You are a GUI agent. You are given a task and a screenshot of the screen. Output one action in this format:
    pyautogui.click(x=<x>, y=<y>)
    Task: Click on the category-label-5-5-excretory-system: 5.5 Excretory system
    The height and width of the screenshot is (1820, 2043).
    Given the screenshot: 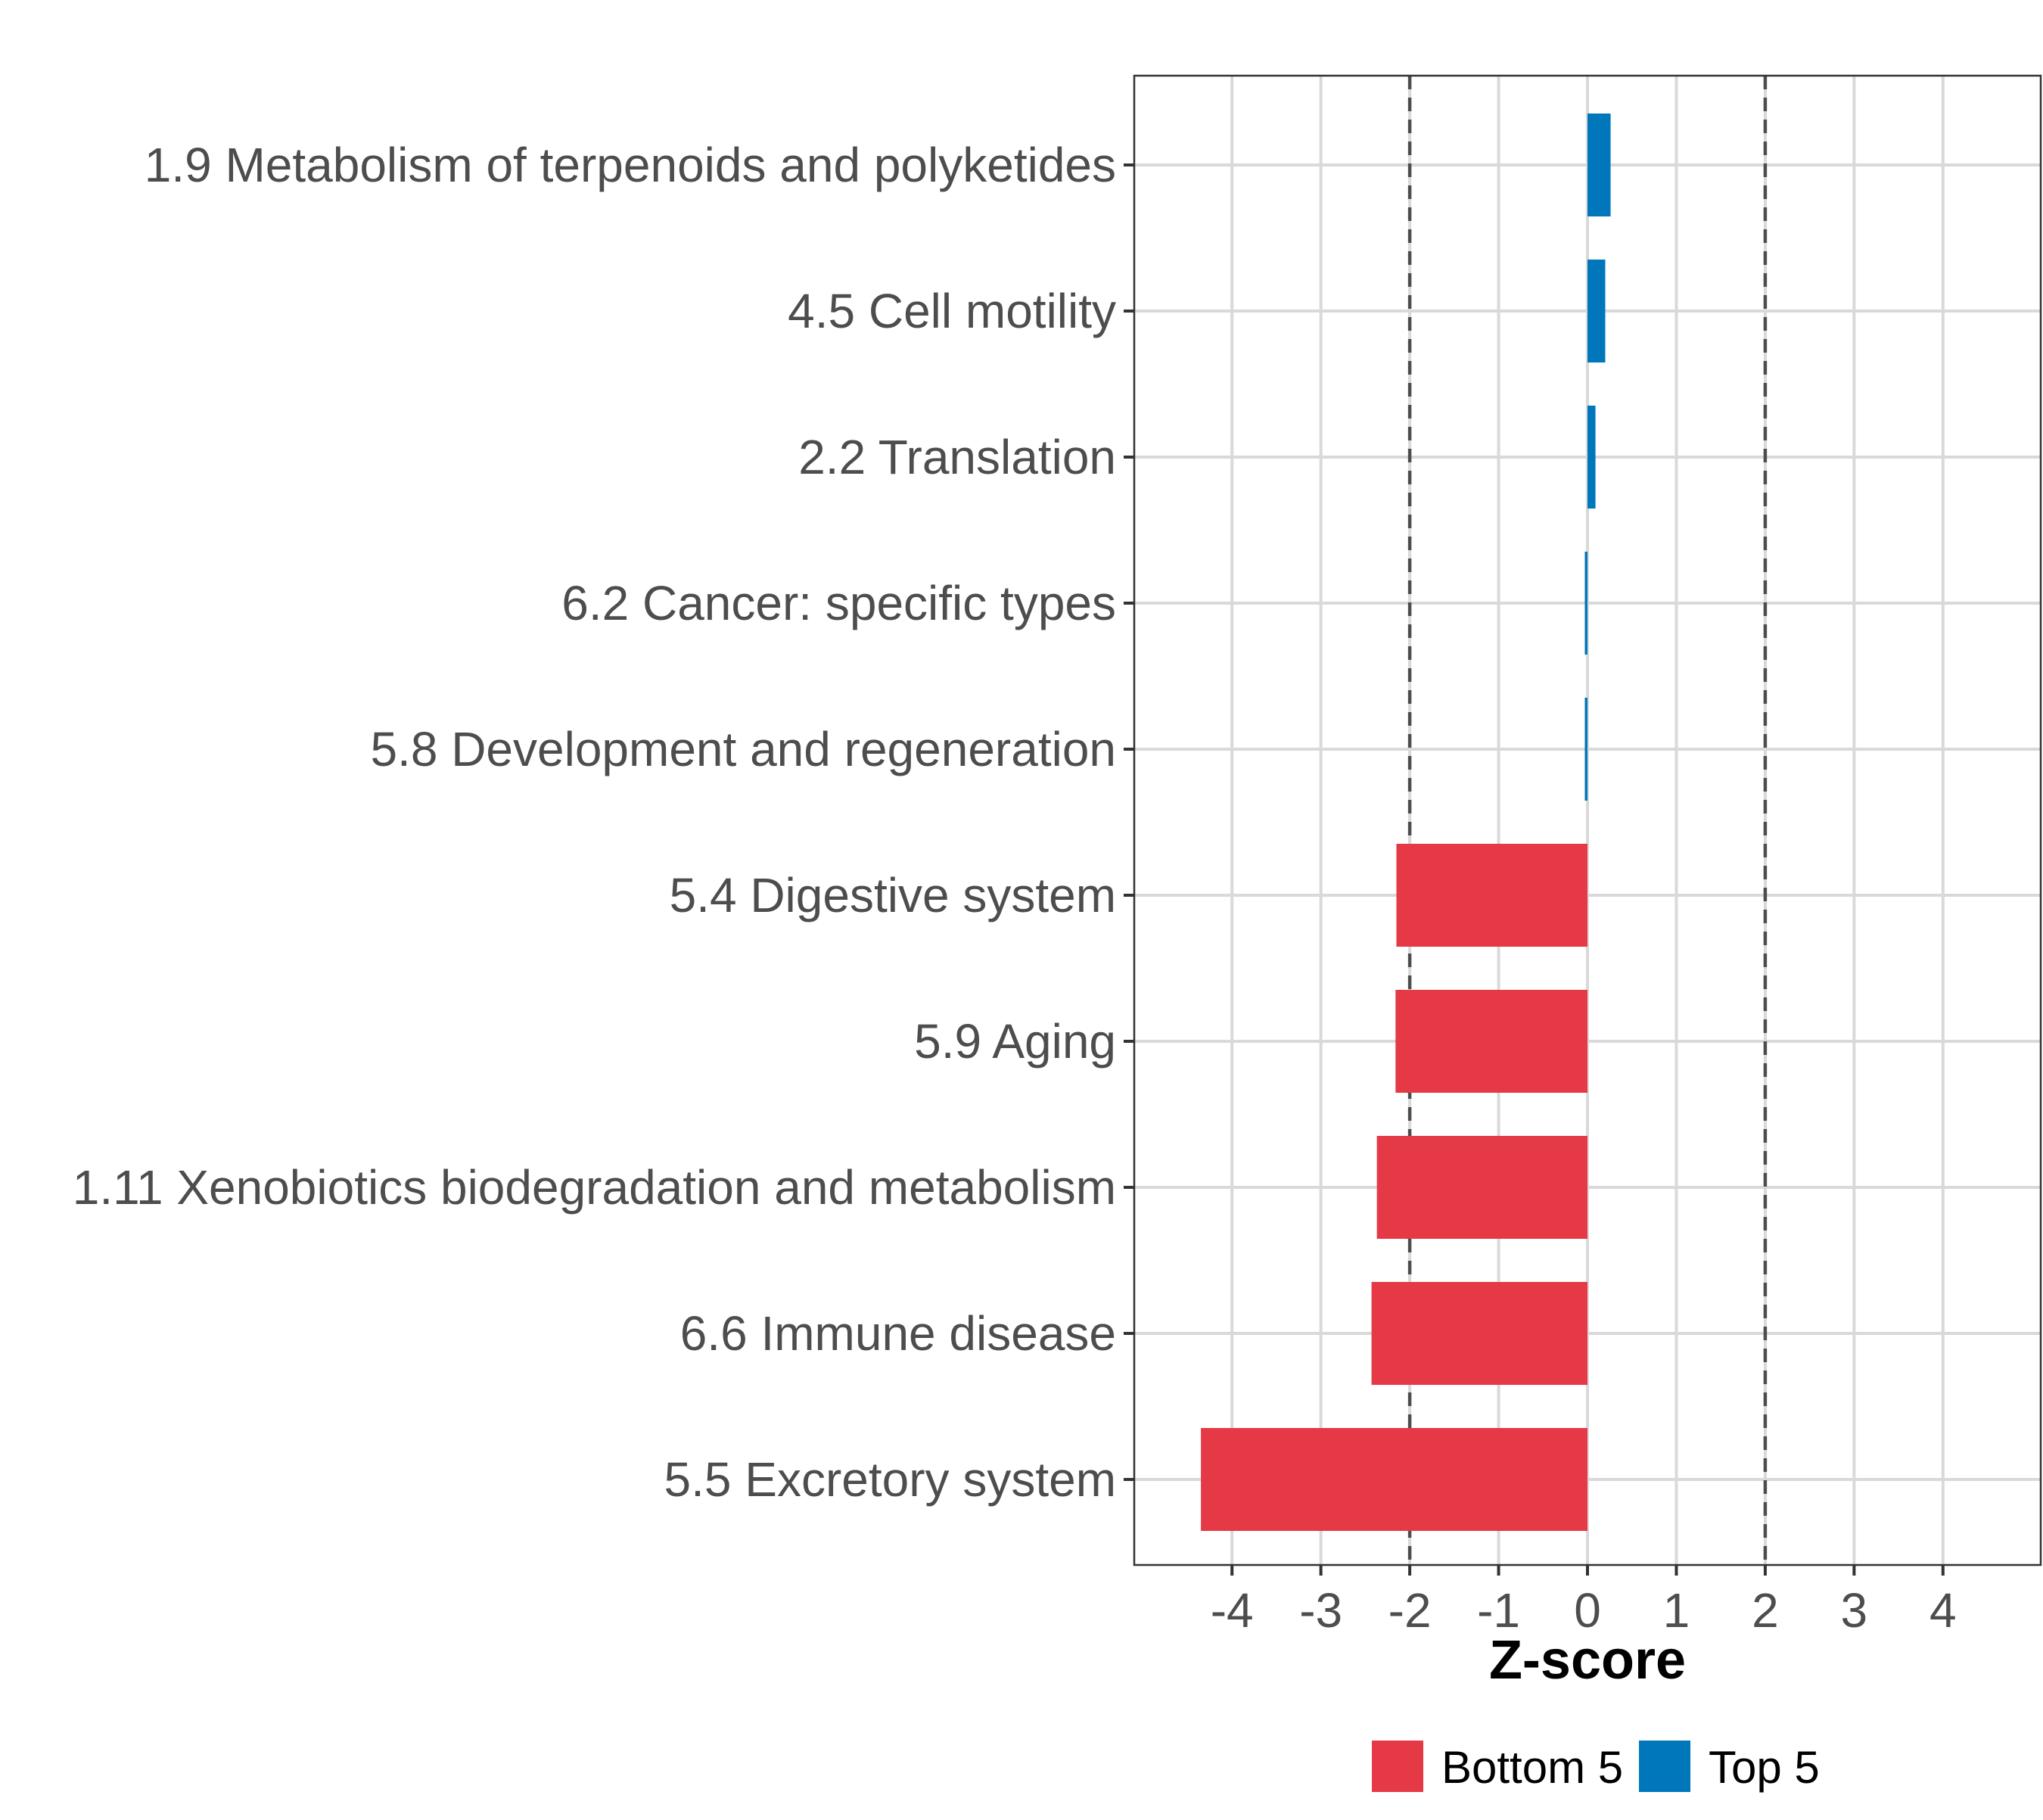 What is the action you would take?
    pyautogui.click(x=891, y=1479)
    